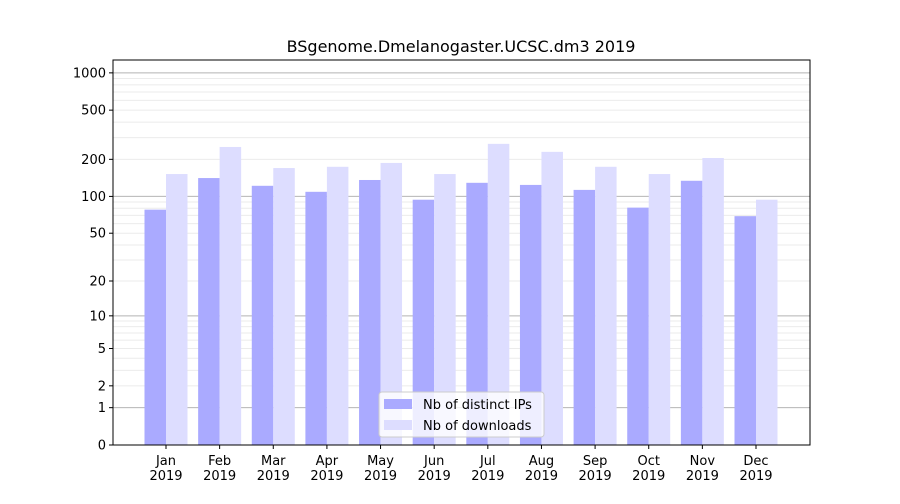 The width and height of the screenshot is (900, 504). I want to click on x-tick-label: Jun 2019, so click(434, 469).